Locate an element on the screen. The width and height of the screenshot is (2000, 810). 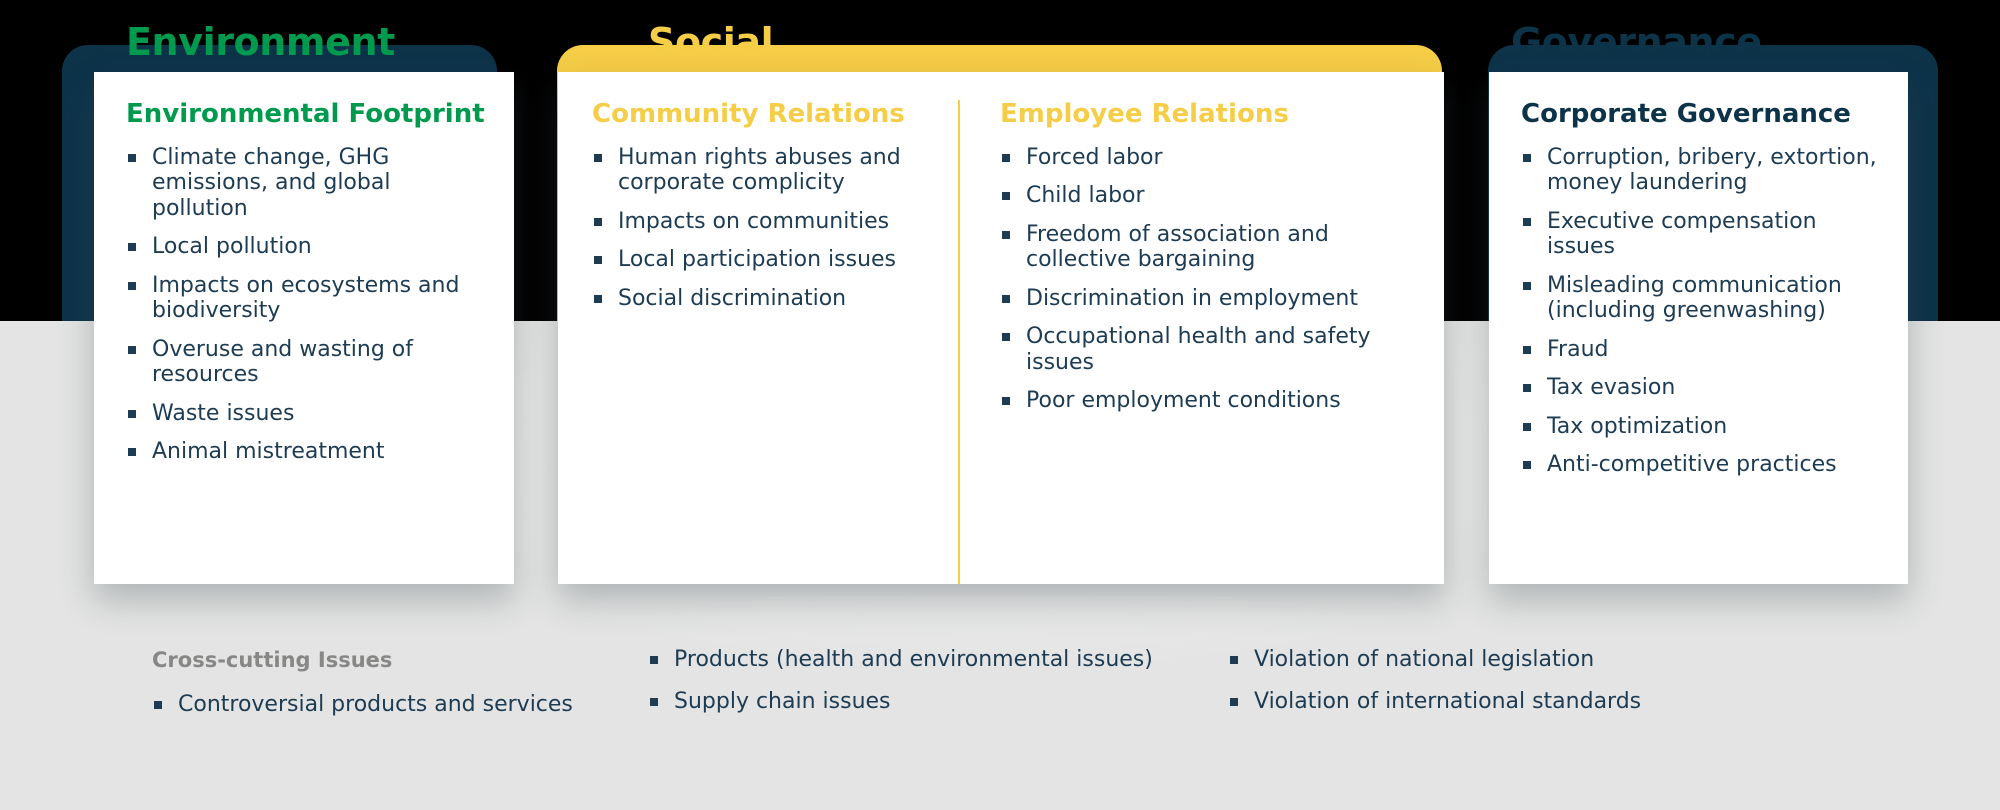
list-item: Child labor is located at coordinates (1209, 196).